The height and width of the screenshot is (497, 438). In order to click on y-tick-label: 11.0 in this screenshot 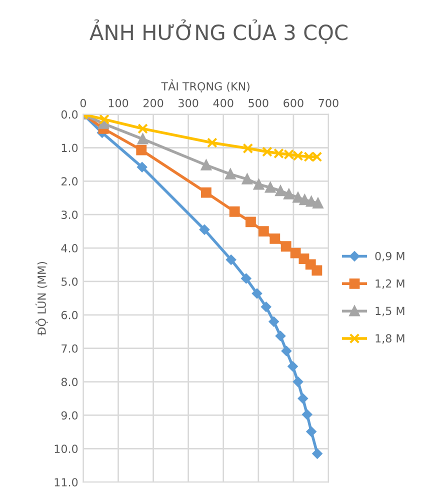, I will do `click(66, 482)`.